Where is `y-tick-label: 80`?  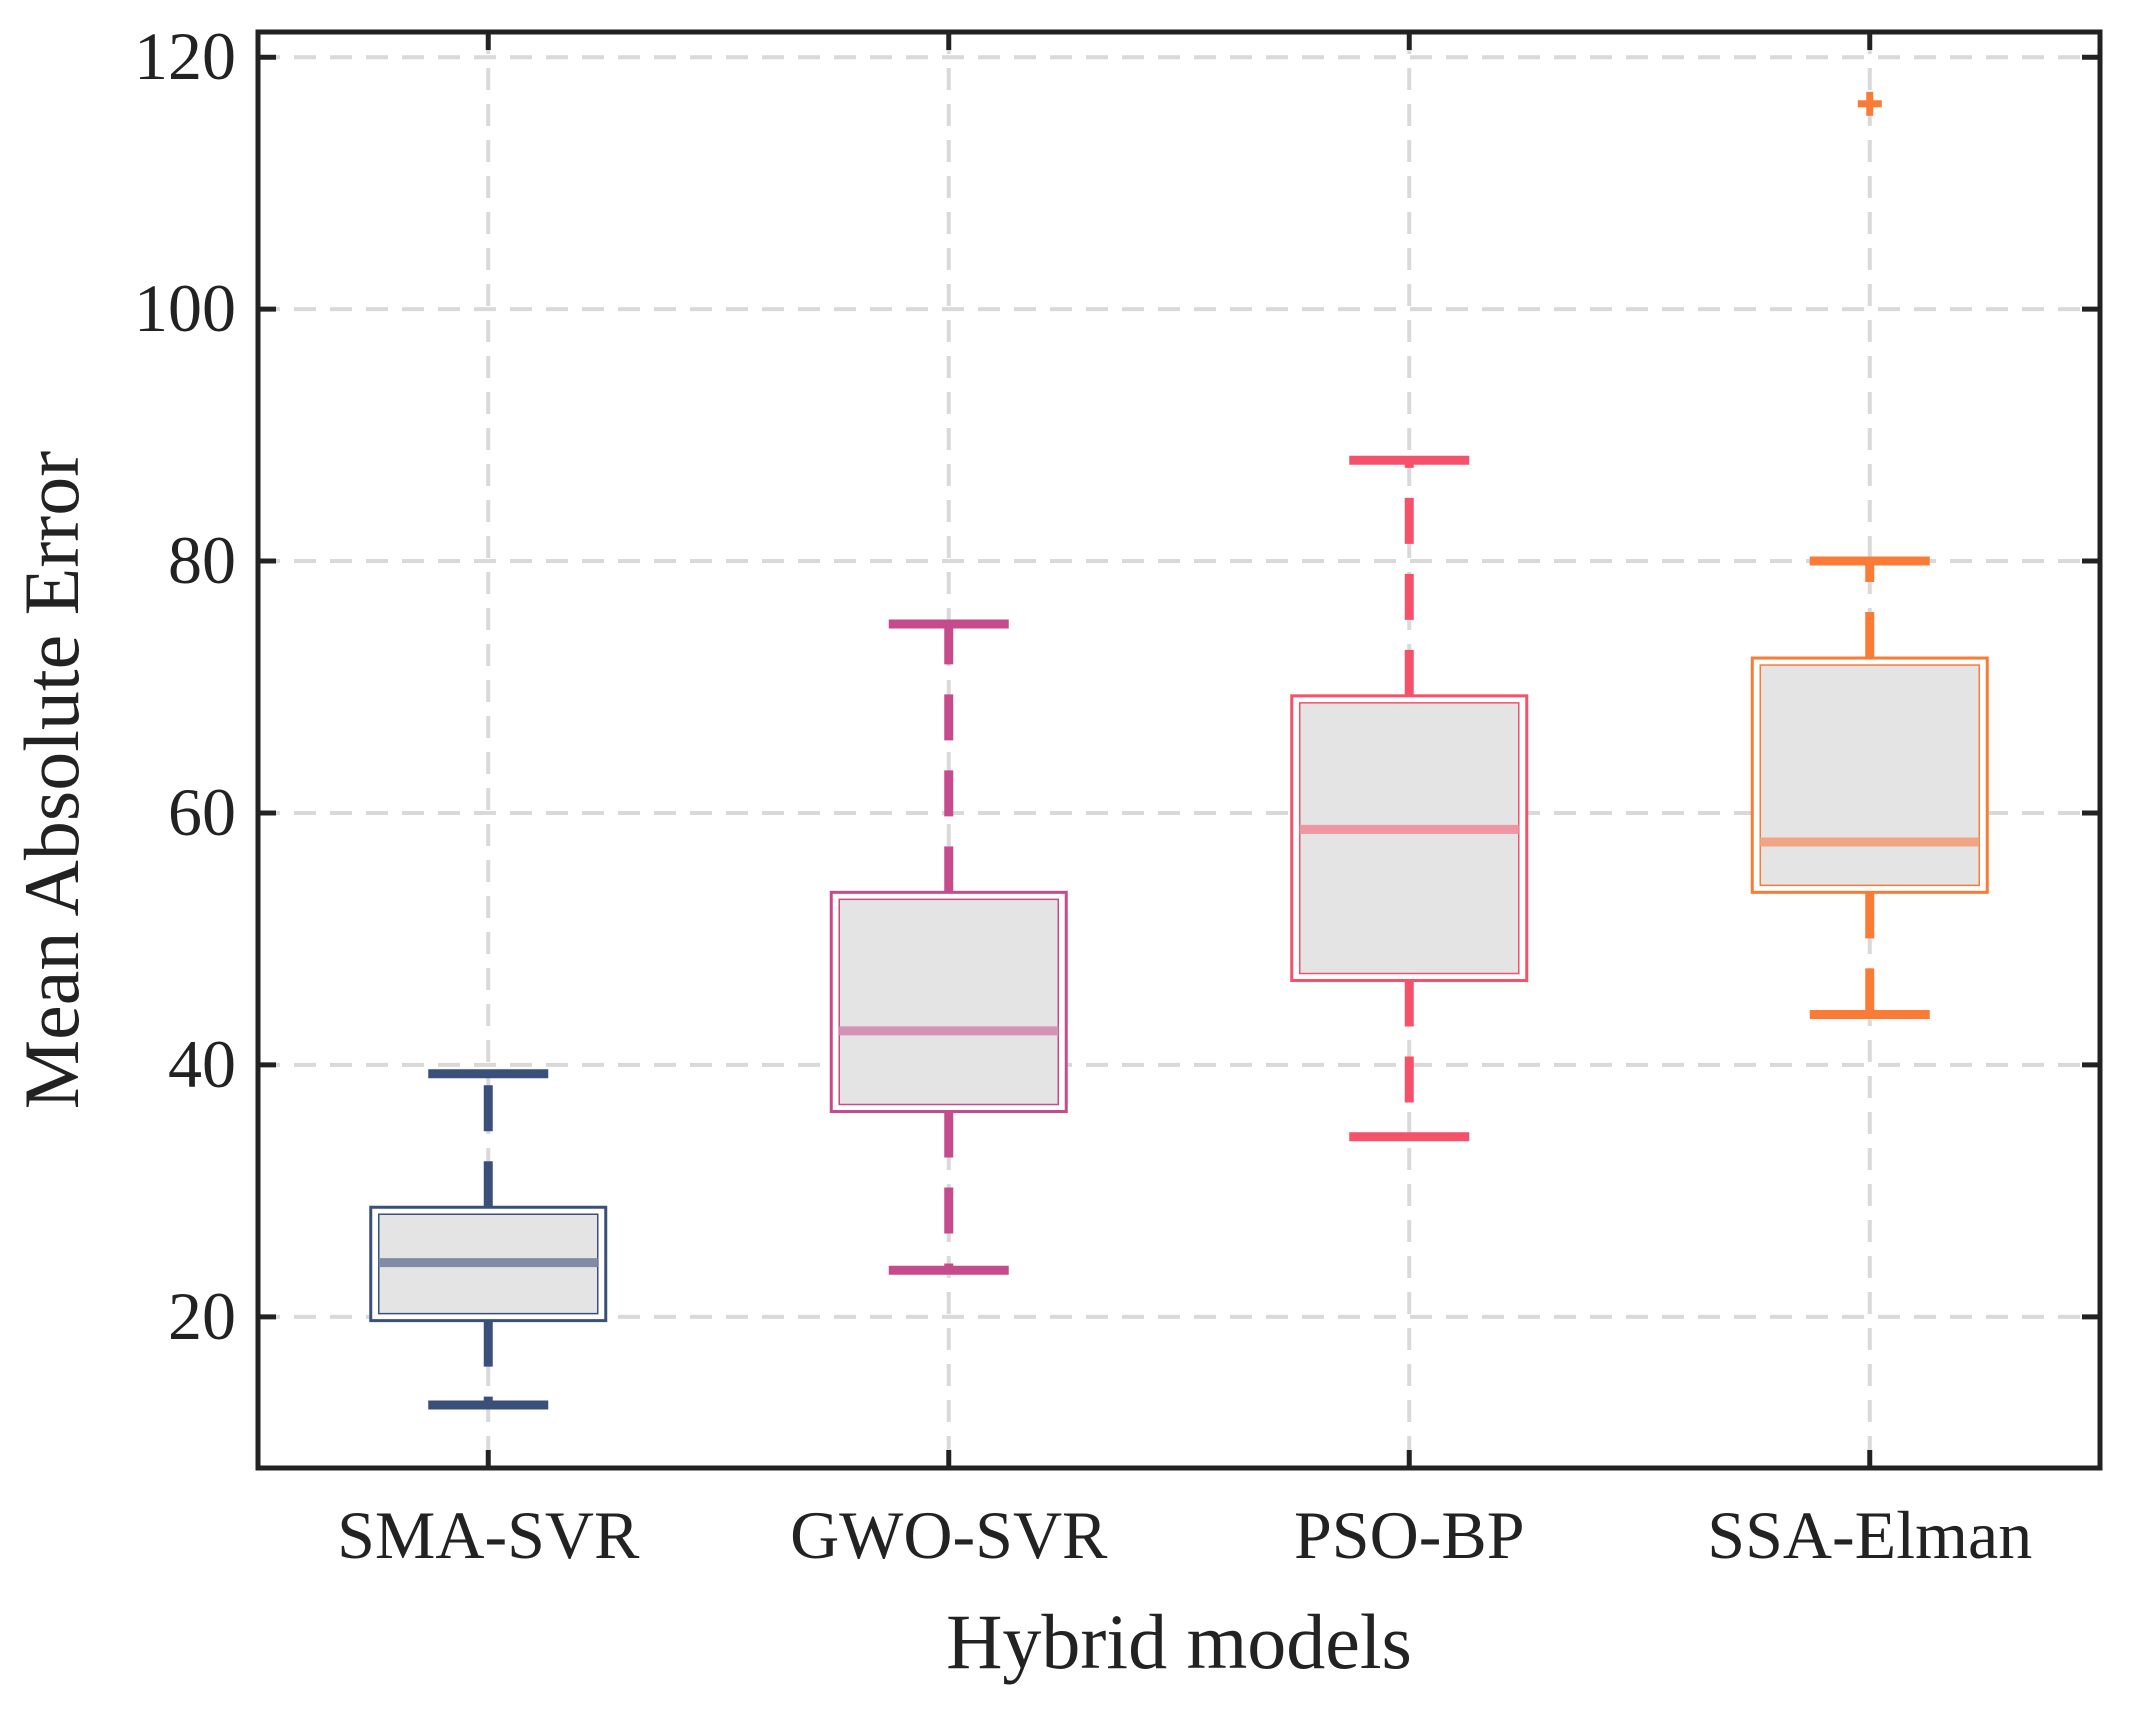 y-tick-label: 80 is located at coordinates (202, 560).